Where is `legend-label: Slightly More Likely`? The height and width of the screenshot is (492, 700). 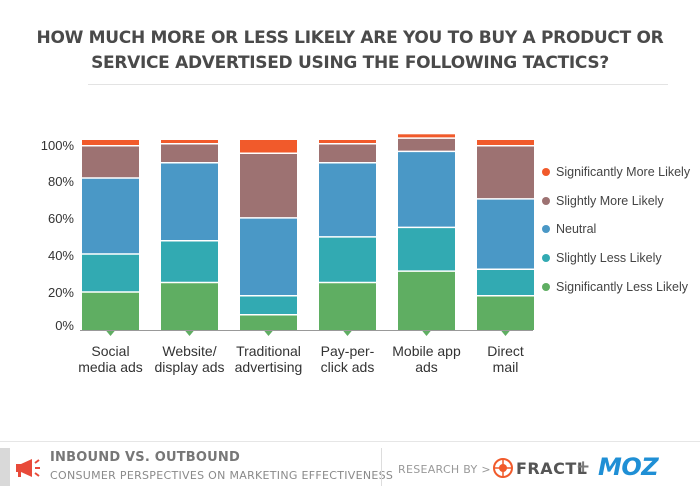
legend-label: Slightly More Likely is located at coordinates (610, 201).